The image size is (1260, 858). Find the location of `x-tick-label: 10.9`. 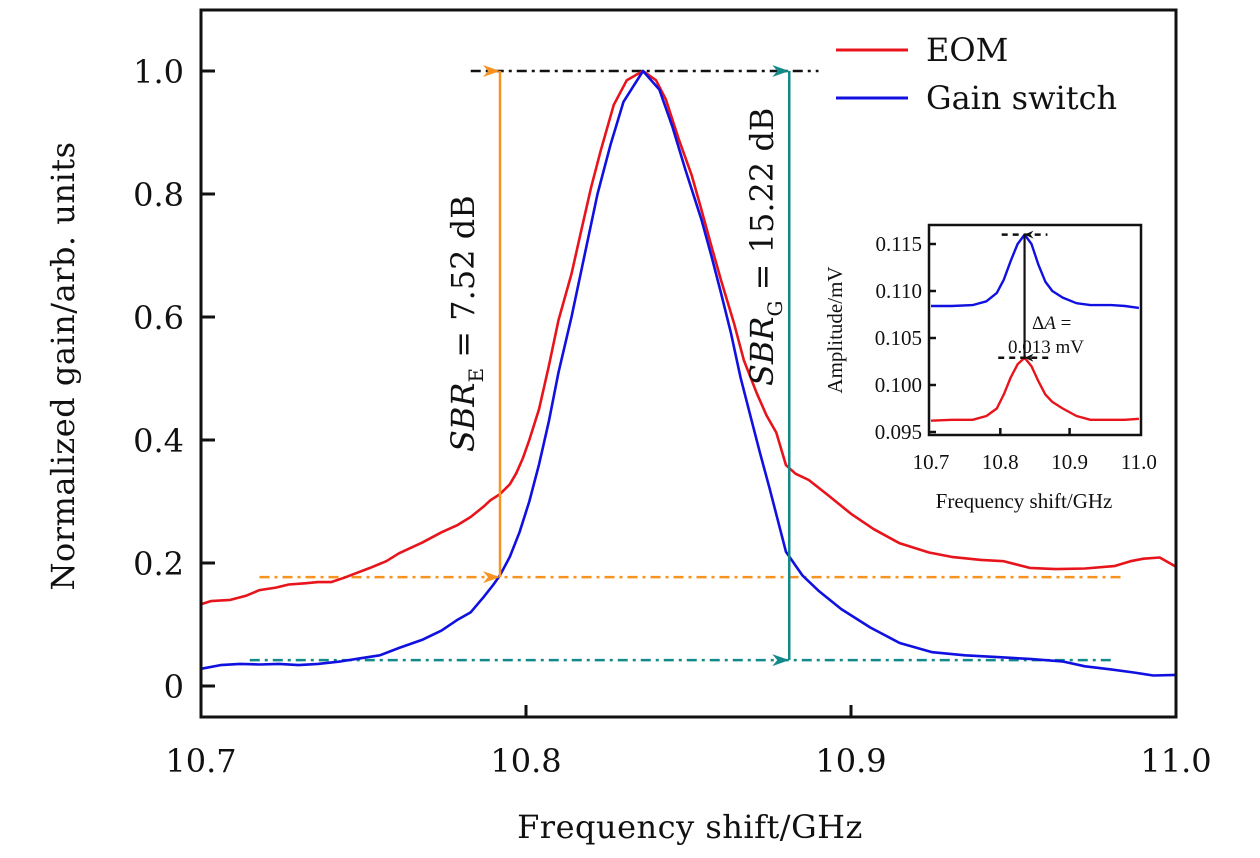

x-tick-label: 10.9 is located at coordinates (850, 761).